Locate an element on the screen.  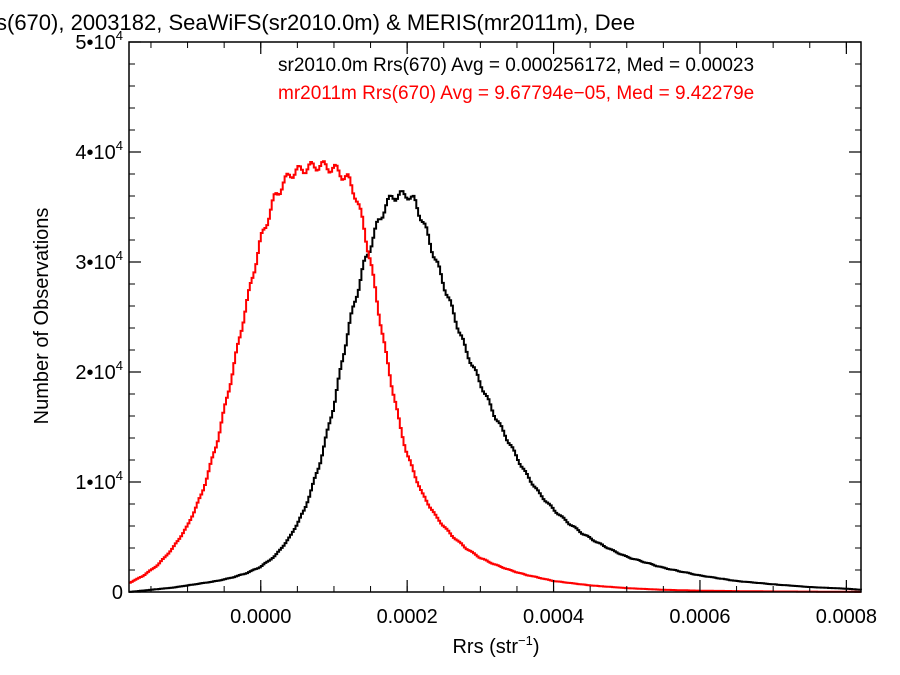
y-tick-label: 3•104 is located at coordinates (99, 261).